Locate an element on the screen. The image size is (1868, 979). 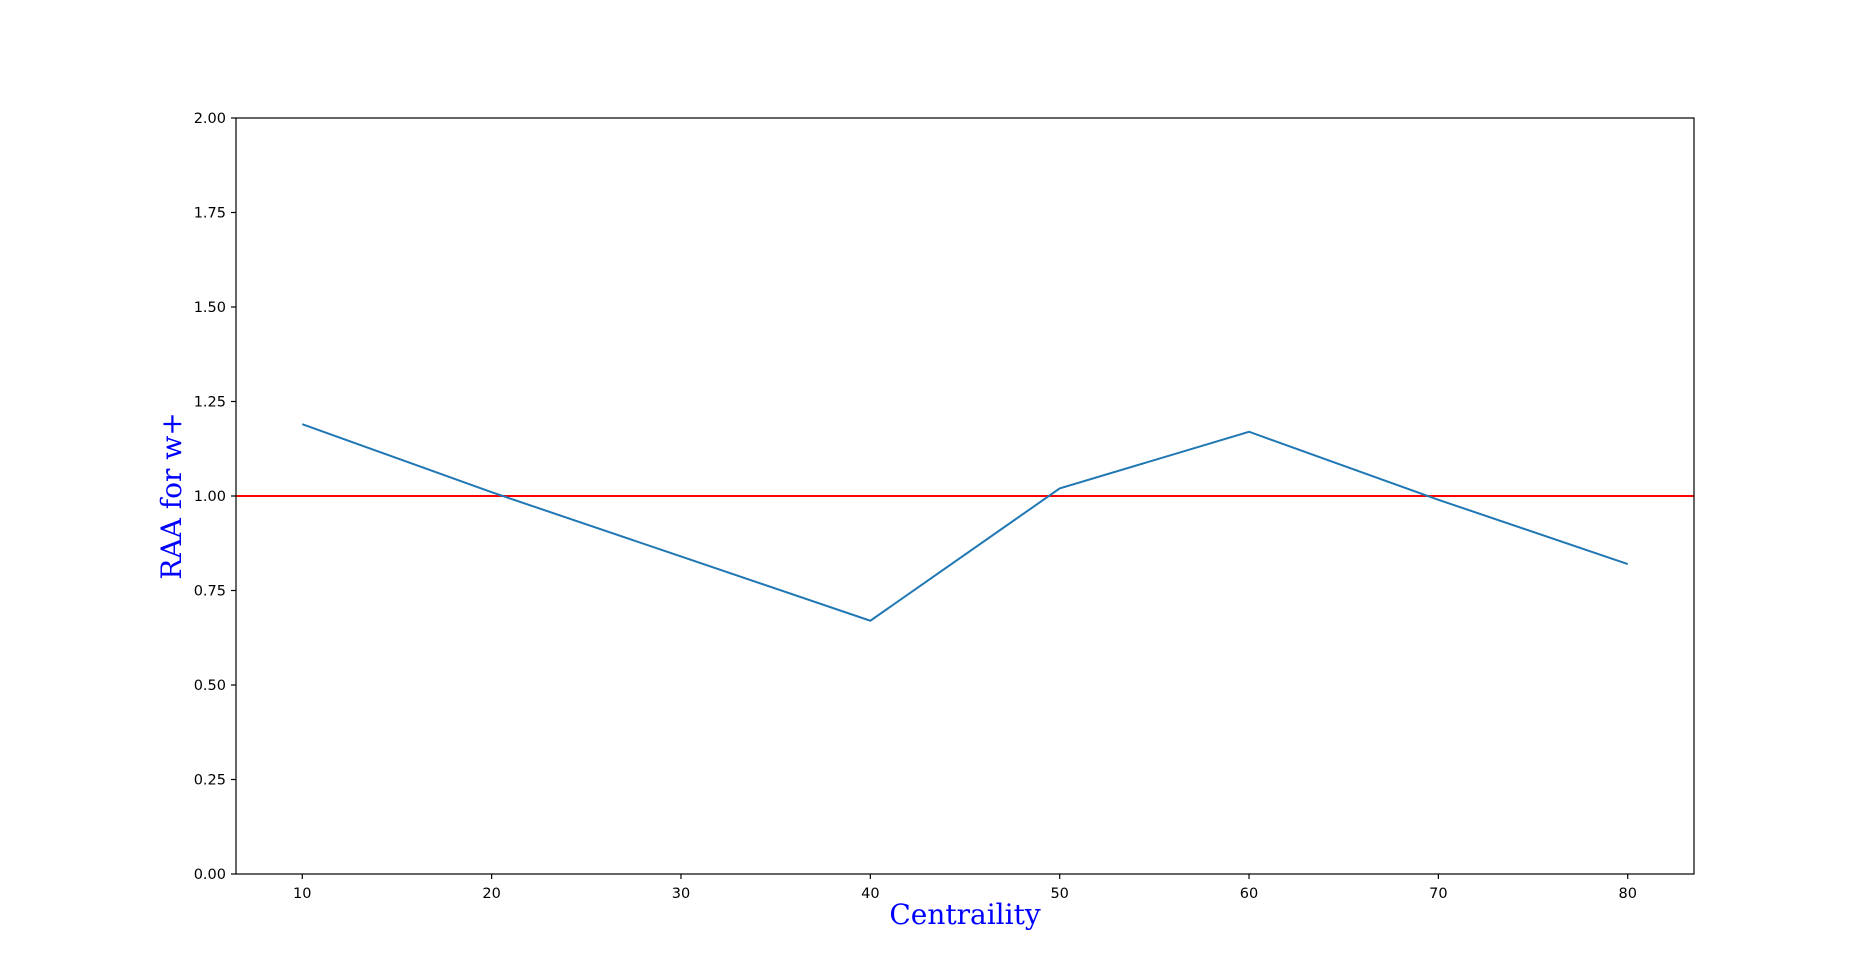
x-axis-label: Centraility is located at coordinates (964, 914).